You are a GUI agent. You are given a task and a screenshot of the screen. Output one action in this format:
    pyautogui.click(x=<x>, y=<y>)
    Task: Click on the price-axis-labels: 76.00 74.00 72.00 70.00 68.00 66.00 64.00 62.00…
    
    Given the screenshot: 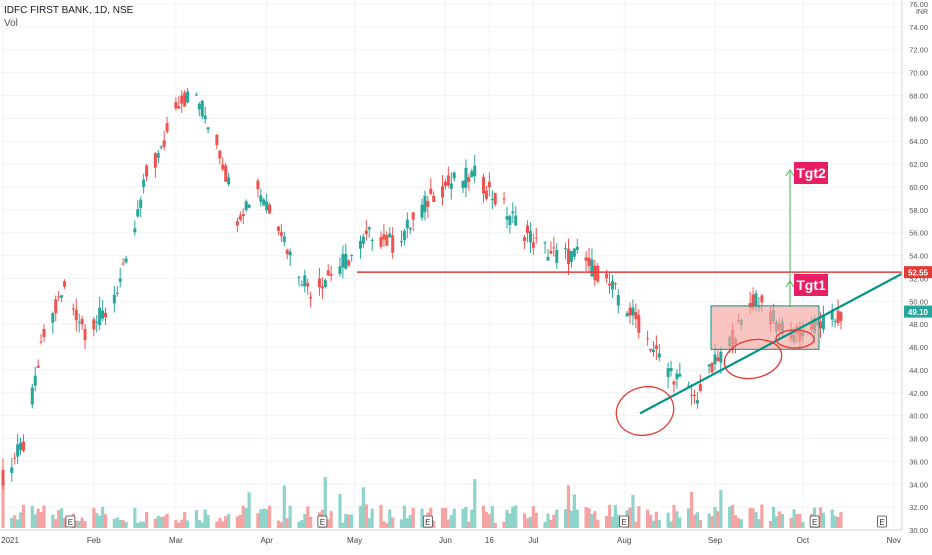 What is the action you would take?
    pyautogui.click(x=918, y=267)
    